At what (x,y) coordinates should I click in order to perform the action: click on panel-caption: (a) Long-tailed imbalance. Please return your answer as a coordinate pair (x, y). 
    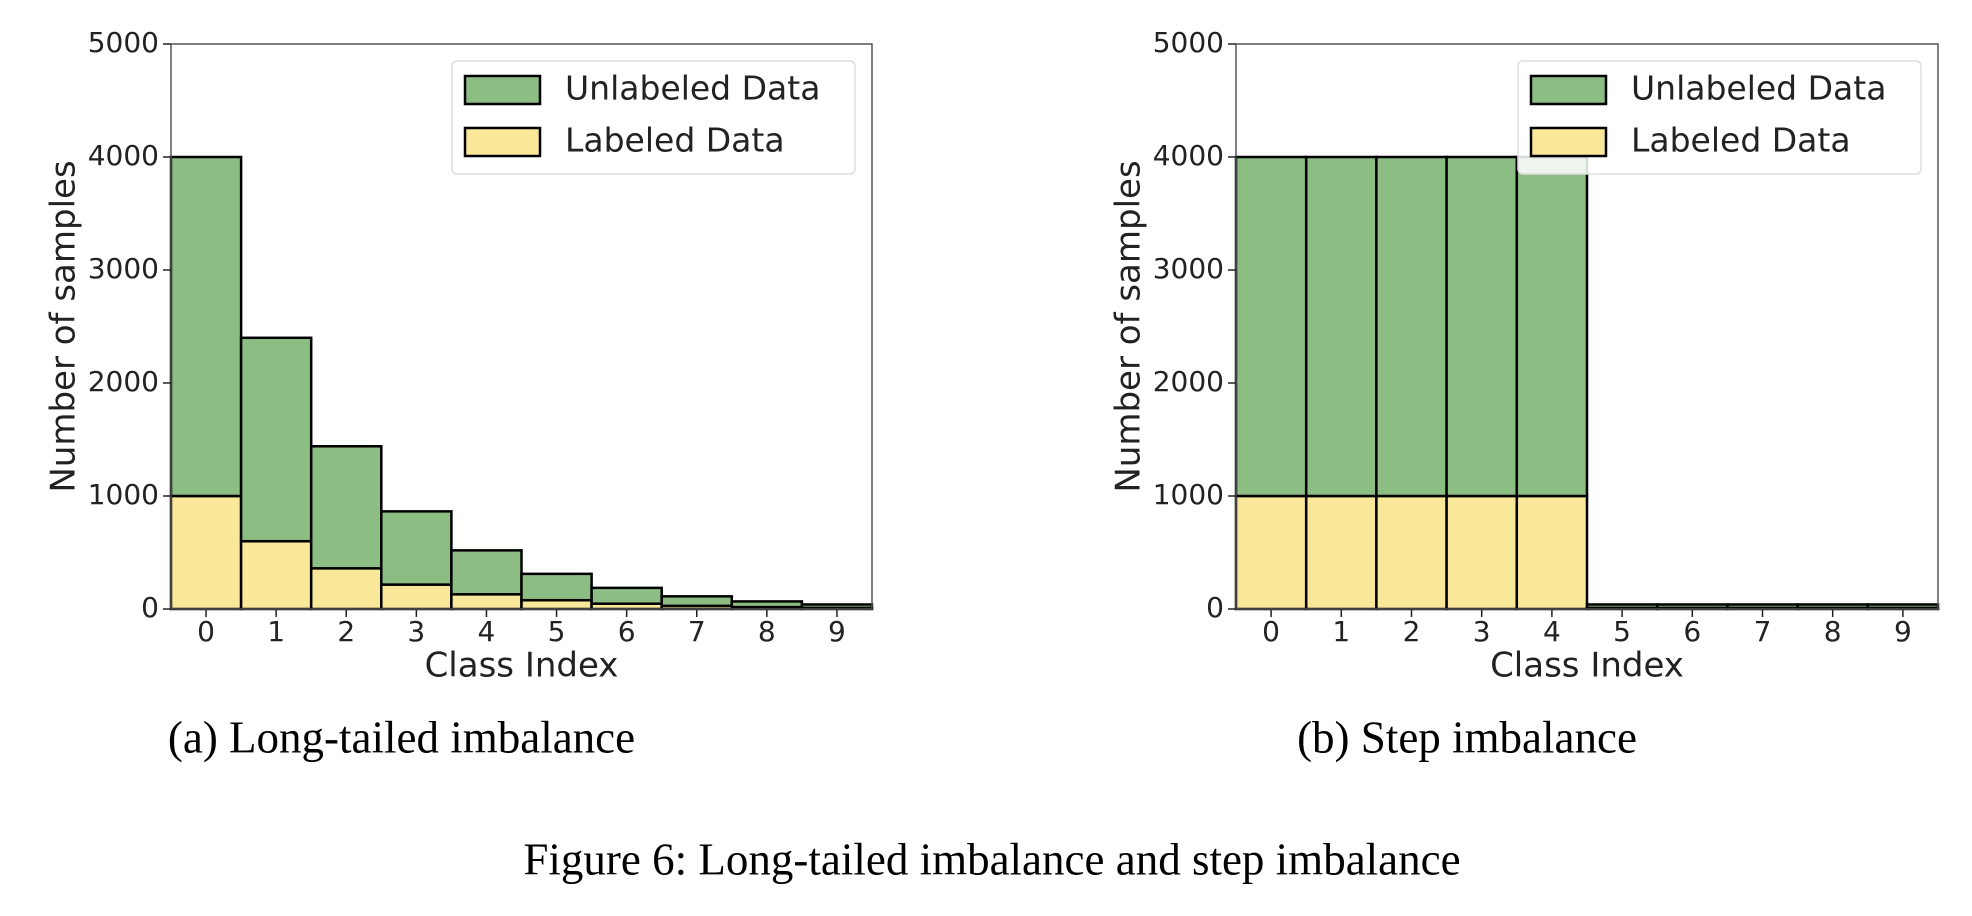
    Looking at the image, I should click on (401, 737).